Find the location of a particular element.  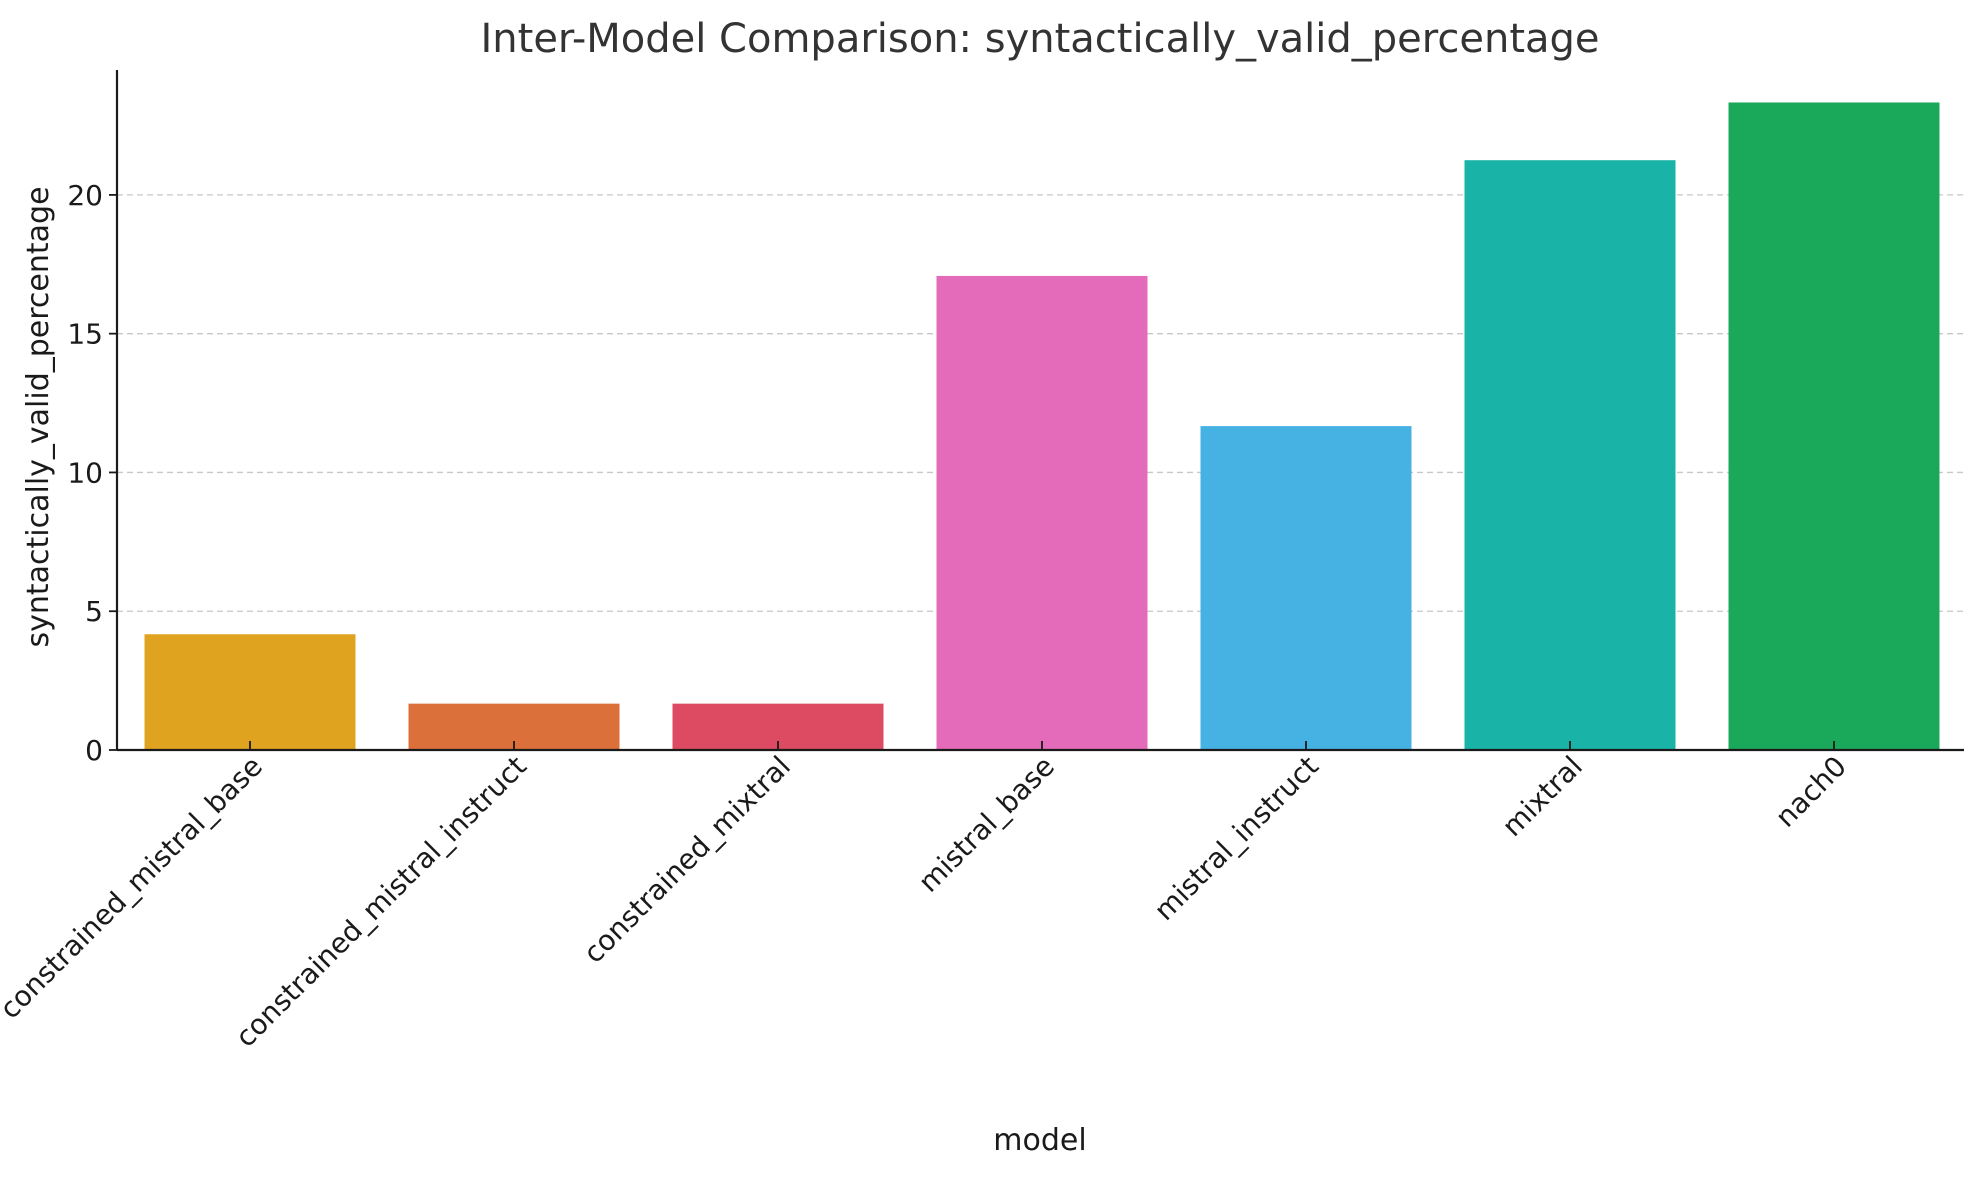

y-tick-label-4: 20 is located at coordinates (85, 195).